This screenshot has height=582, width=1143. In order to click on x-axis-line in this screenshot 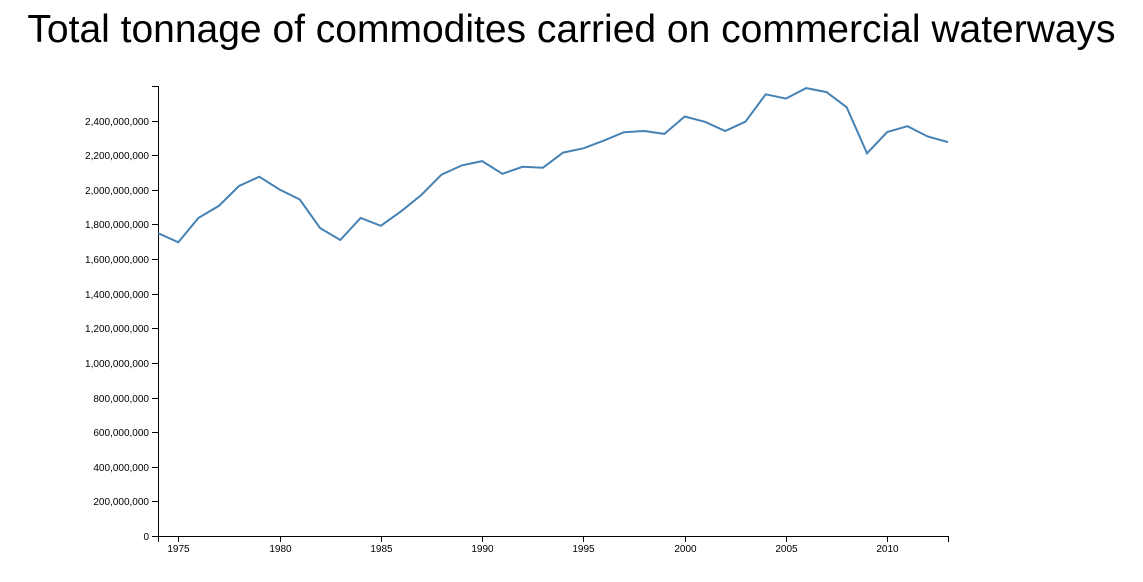, I will do `click(553, 539)`.